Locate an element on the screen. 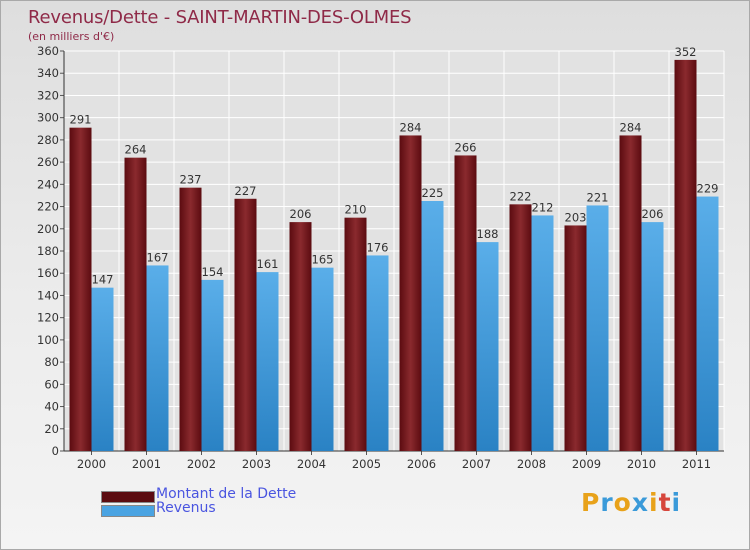 The width and height of the screenshot is (750, 550). legend-swatch-revenus is located at coordinates (128, 511).